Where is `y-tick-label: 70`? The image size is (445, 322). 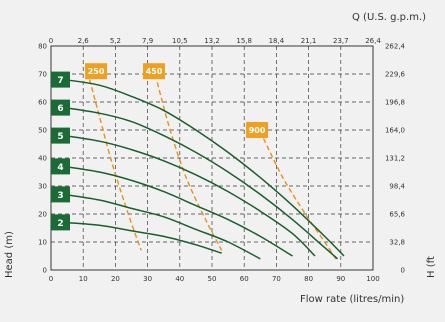 y-tick-label: 70 is located at coordinates (42, 75).